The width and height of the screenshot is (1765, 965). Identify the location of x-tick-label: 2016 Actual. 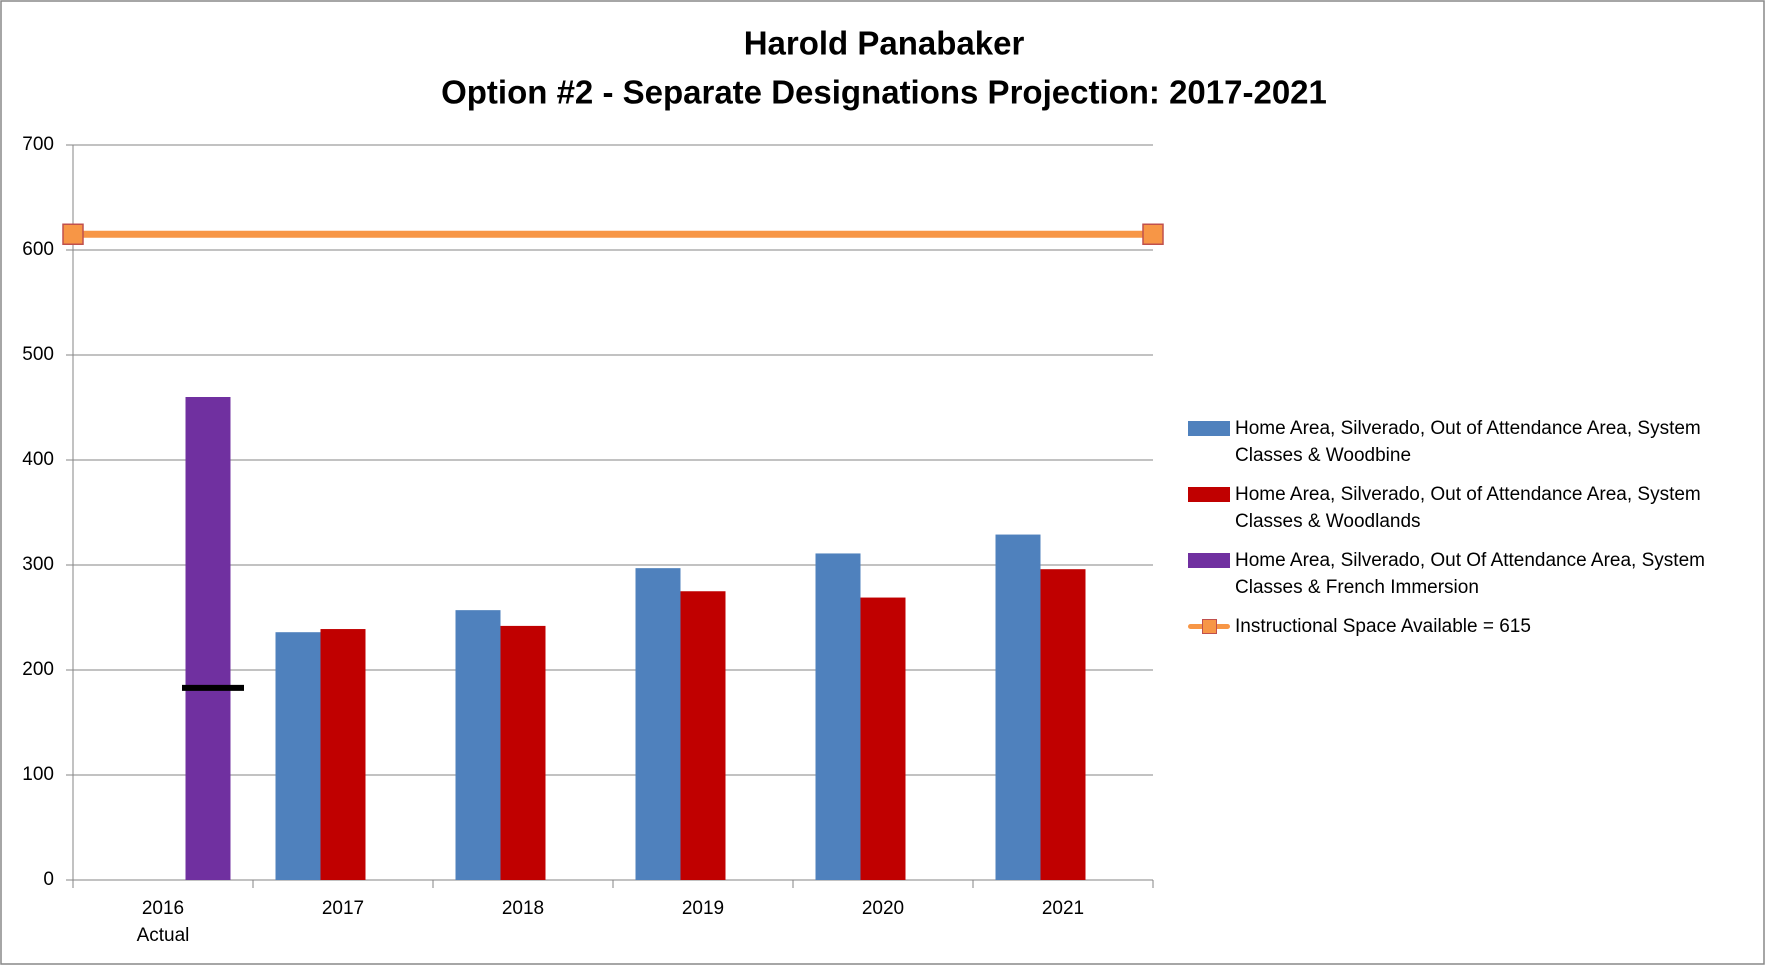
(163, 922).